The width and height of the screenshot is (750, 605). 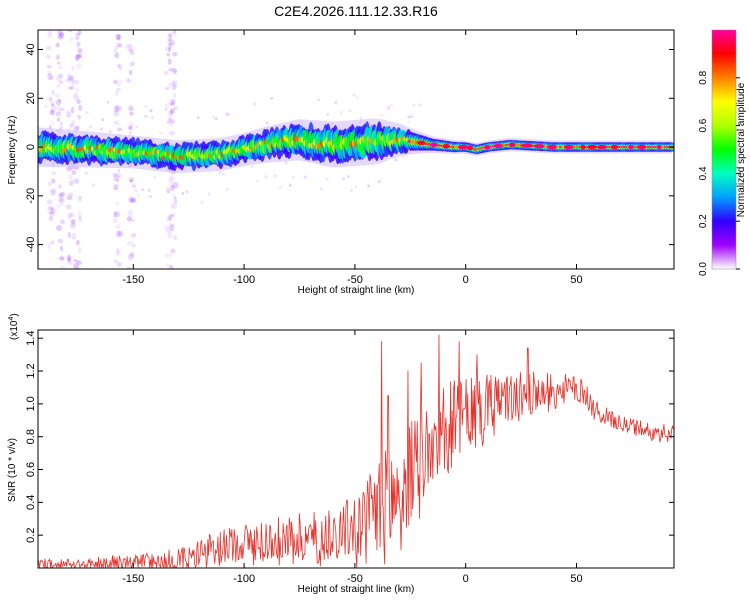 I want to click on y-tick-label: 1.2, so click(x=31, y=370).